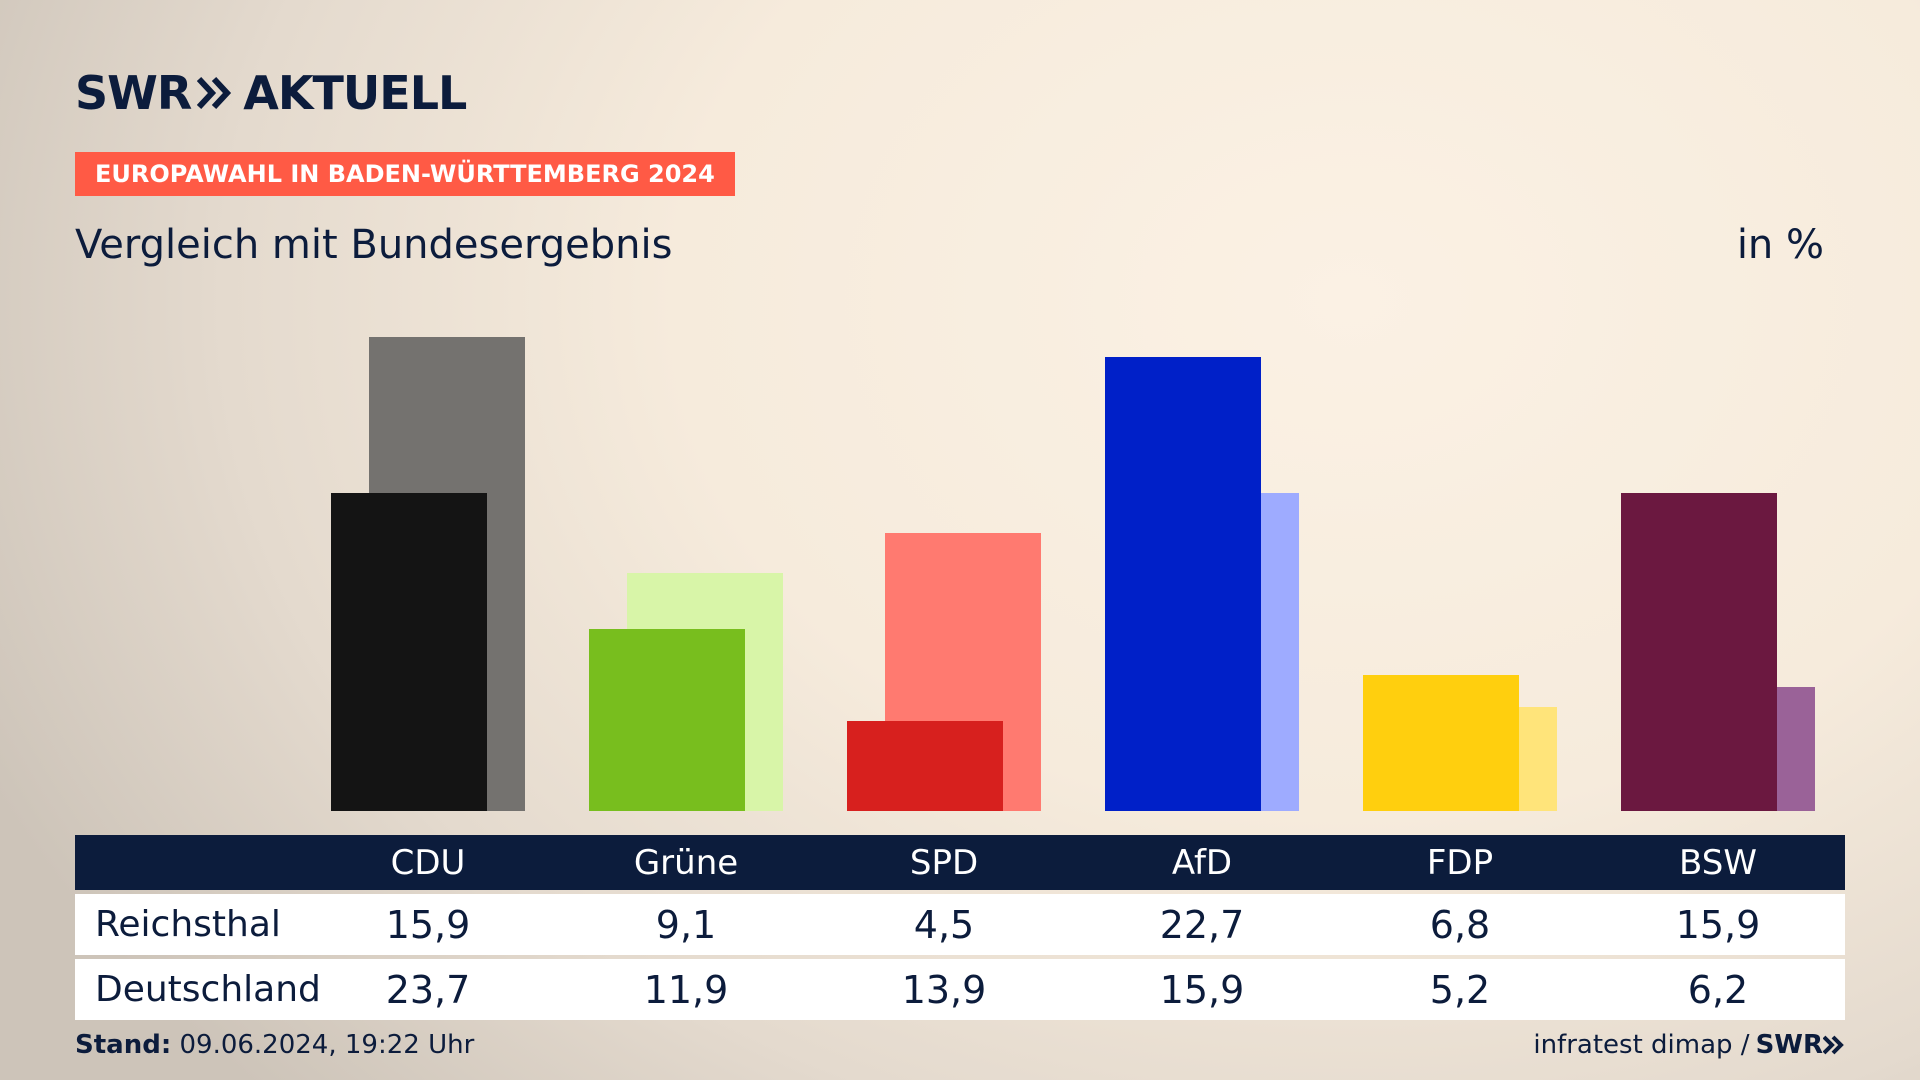 This screenshot has height=1080, width=1920. I want to click on data-label-reichsthal-bsw: 15,9, so click(1718, 924).